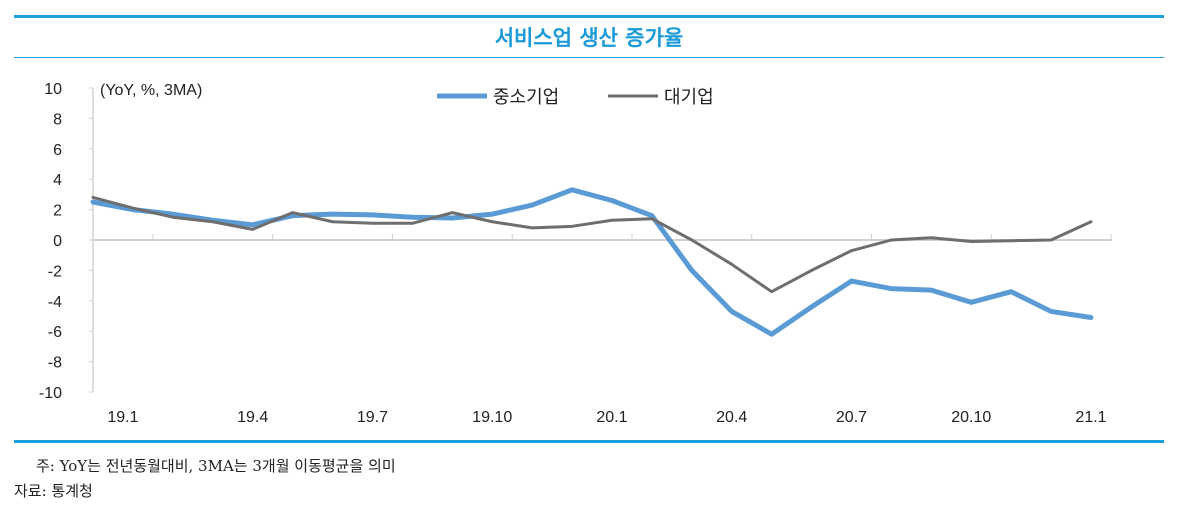 This screenshot has width=1199, height=517. What do you see at coordinates (55, 271) in the screenshot?
I see `y-tick-label: -2` at bounding box center [55, 271].